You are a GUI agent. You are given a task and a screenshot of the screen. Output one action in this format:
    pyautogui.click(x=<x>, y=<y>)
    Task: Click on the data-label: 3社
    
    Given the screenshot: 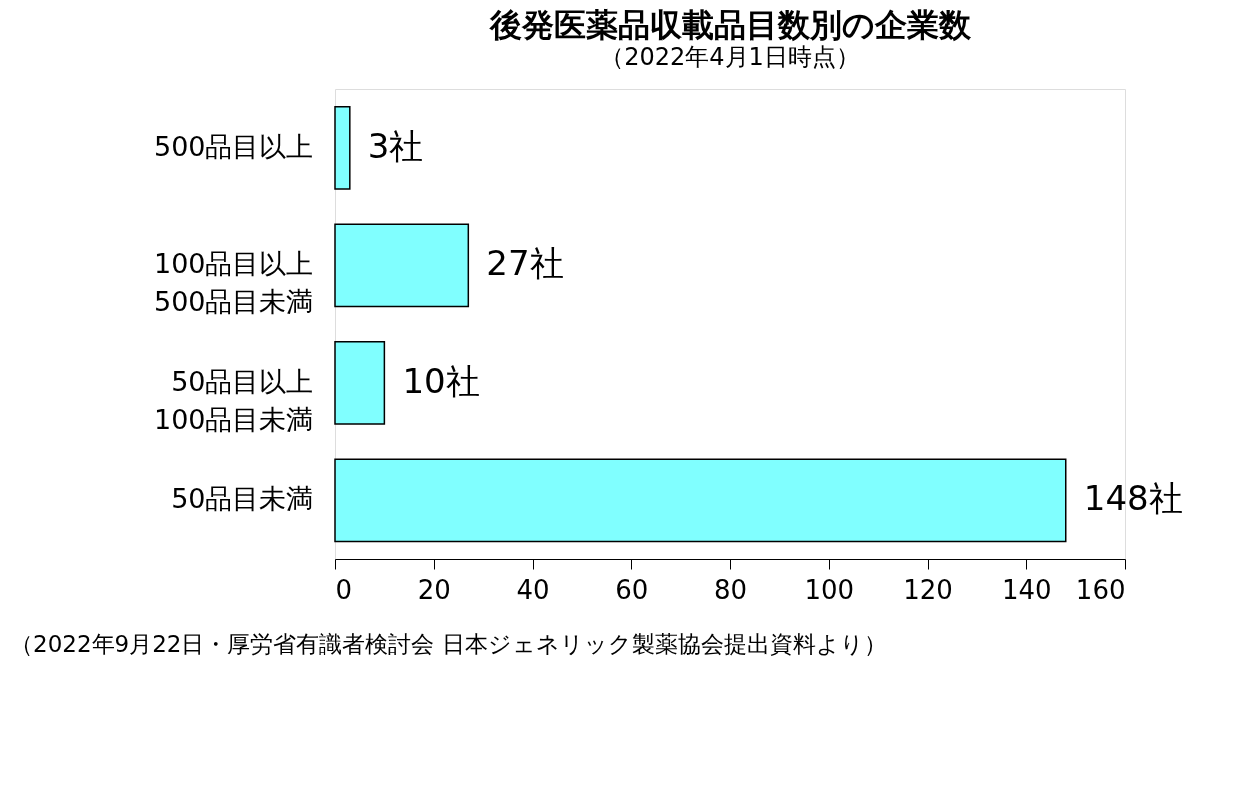 What is the action you would take?
    pyautogui.click(x=395, y=145)
    